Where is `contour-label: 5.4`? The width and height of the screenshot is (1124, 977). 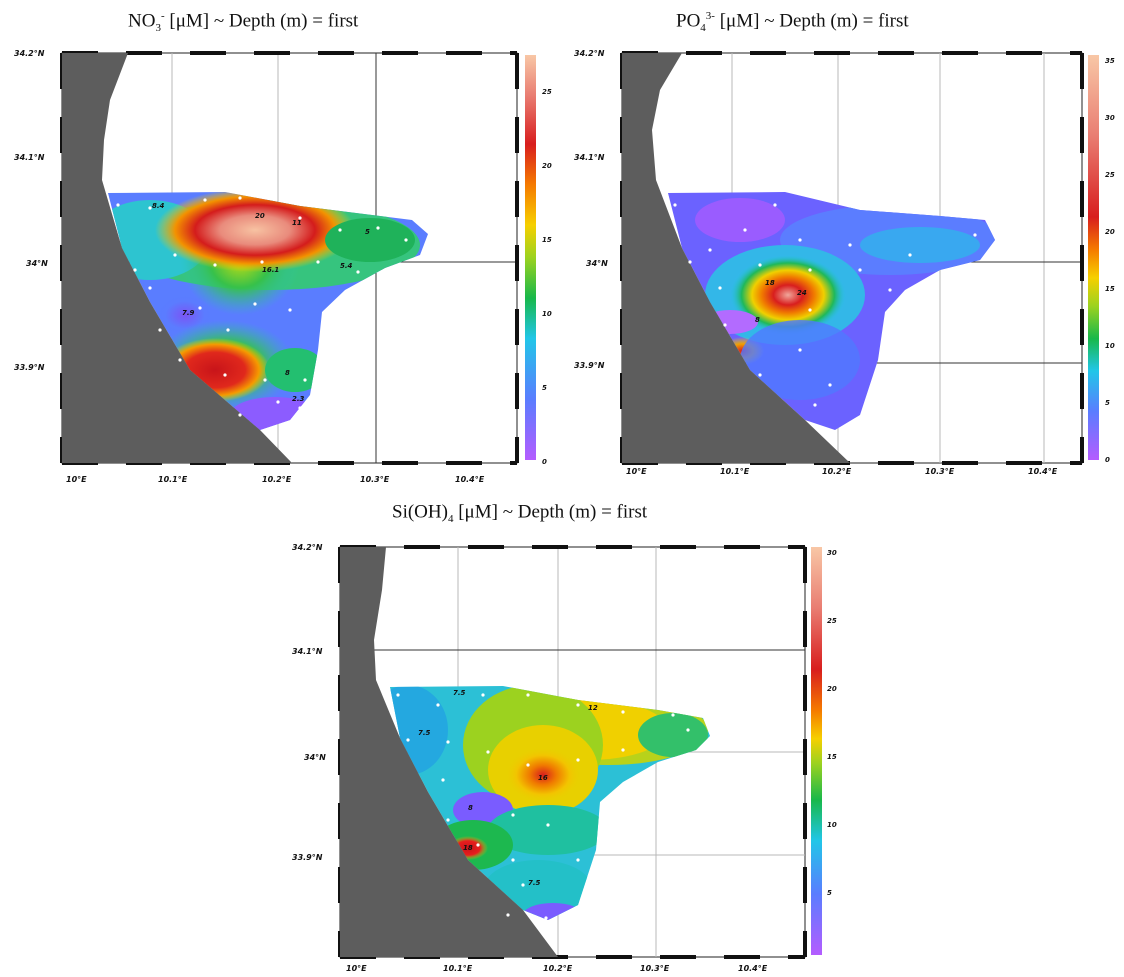
contour-label: 5.4 is located at coordinates (346, 266).